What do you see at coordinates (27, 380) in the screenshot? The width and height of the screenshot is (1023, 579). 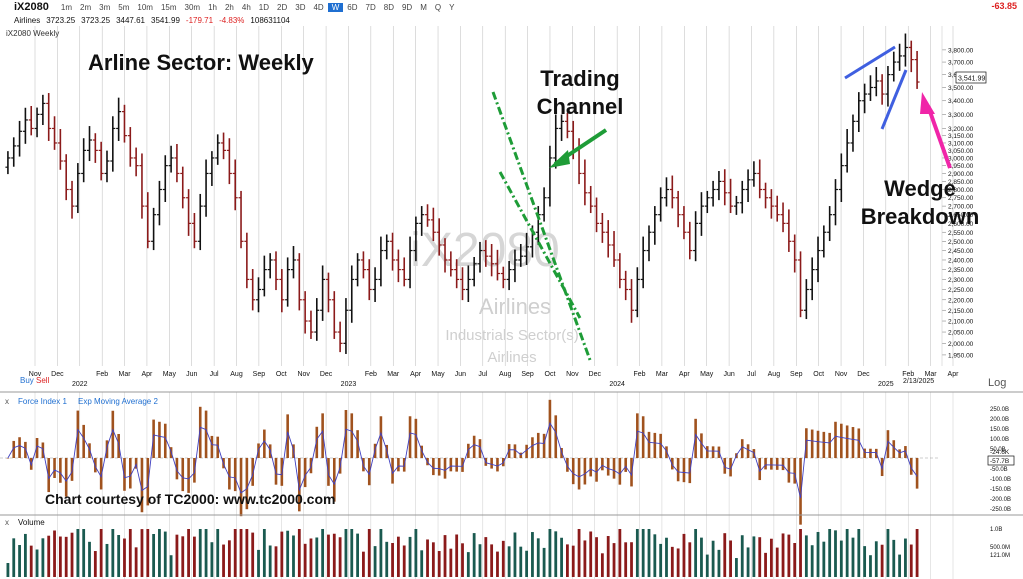 I see `buy-button: Buy` at bounding box center [27, 380].